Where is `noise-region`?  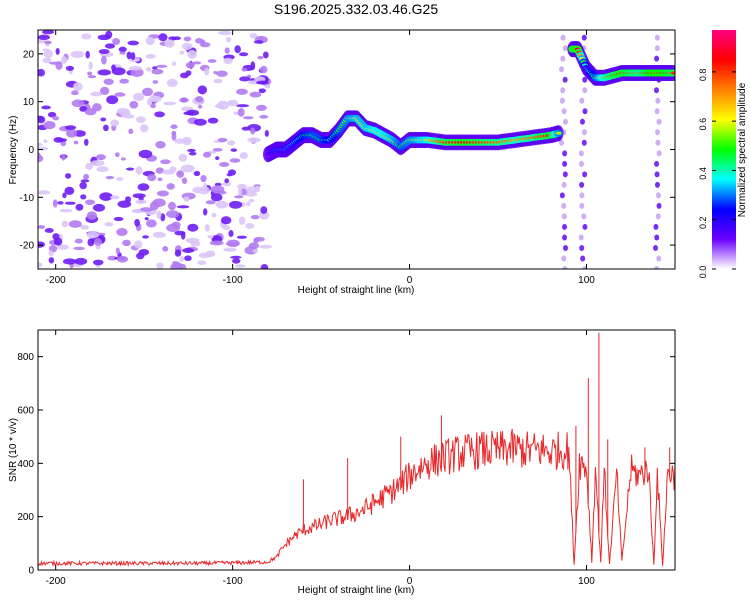
noise-region is located at coordinates (155, 149).